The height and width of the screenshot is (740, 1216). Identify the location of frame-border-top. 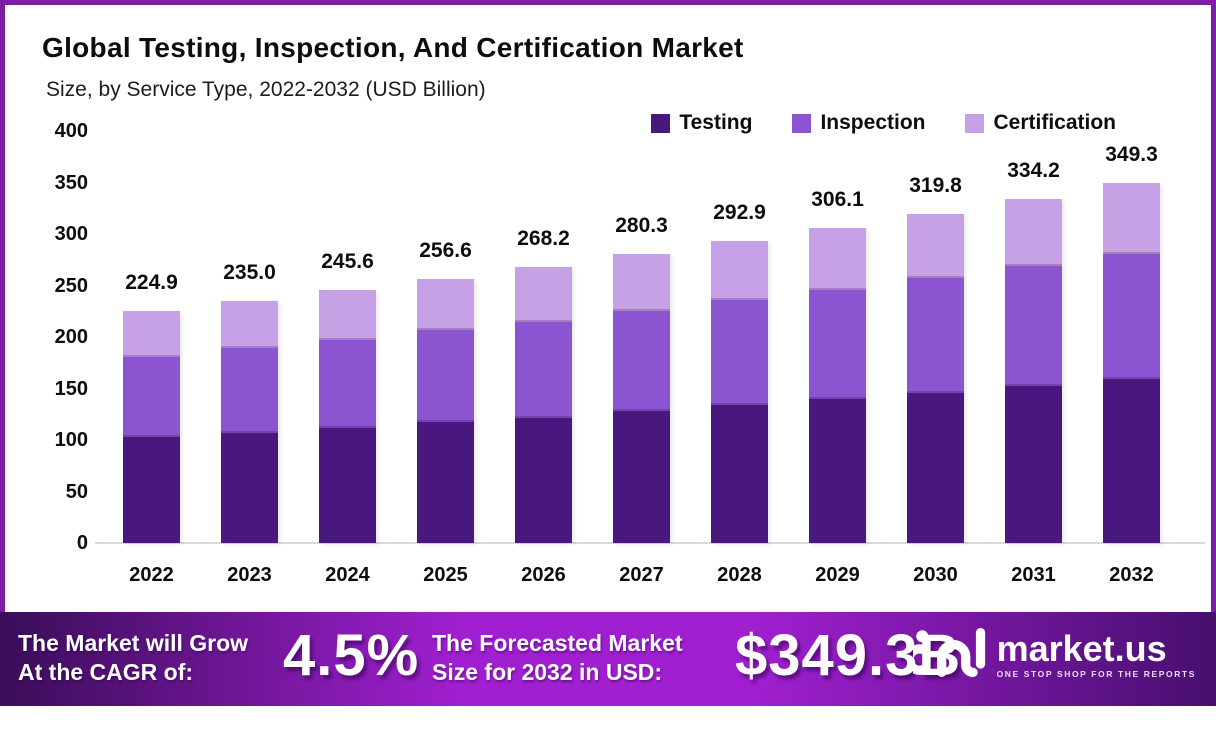
(608, 2).